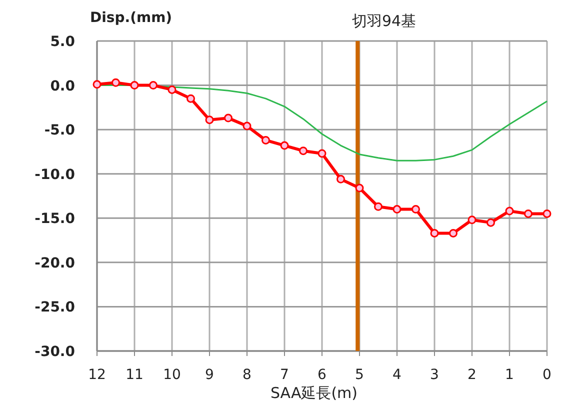  I want to click on x-tick-label: 5, so click(359, 375).